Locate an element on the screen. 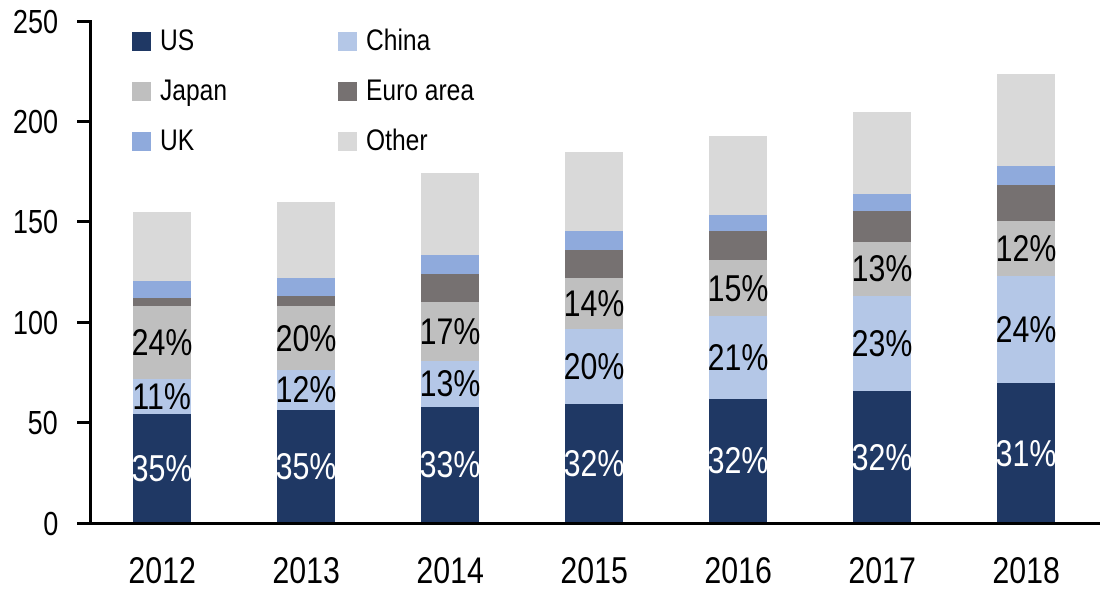  bar-2016: 32% 21% 15% is located at coordinates (738, 329).